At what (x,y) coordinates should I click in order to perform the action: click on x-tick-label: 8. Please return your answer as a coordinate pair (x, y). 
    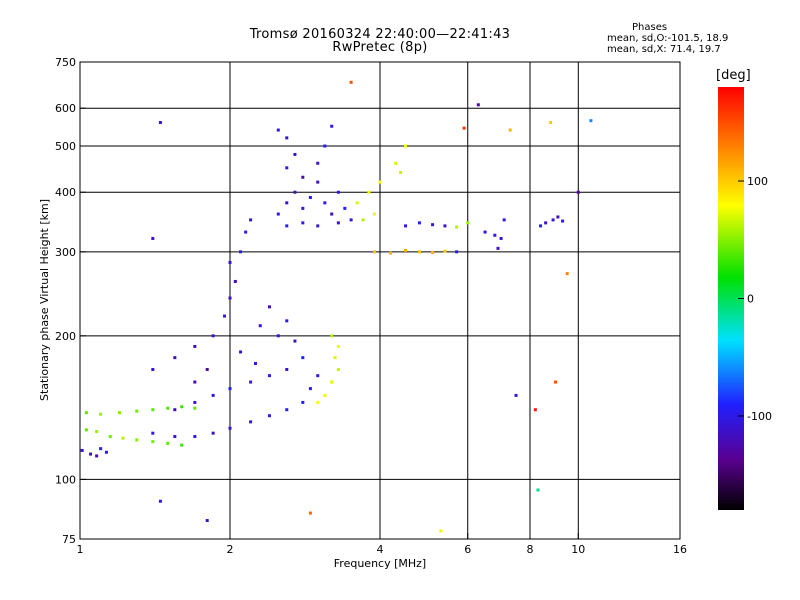
    Looking at the image, I should click on (530, 549).